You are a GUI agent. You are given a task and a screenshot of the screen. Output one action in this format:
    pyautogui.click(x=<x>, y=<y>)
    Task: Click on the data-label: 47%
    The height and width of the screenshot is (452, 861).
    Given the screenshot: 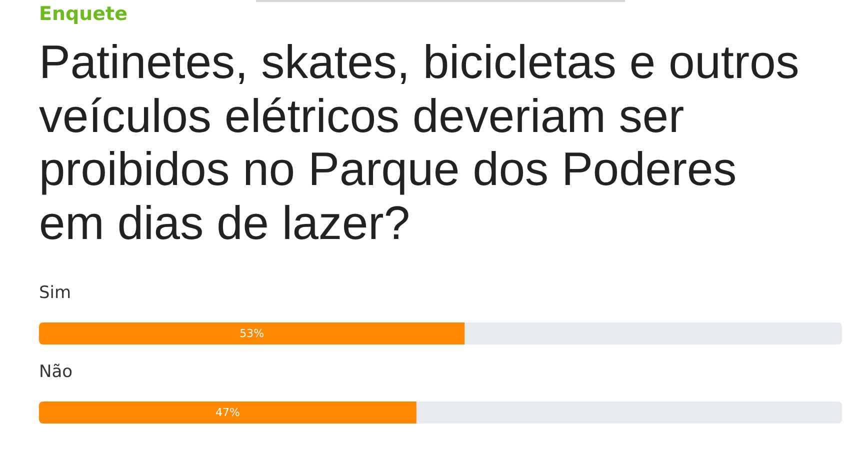 What is the action you would take?
    pyautogui.click(x=227, y=412)
    